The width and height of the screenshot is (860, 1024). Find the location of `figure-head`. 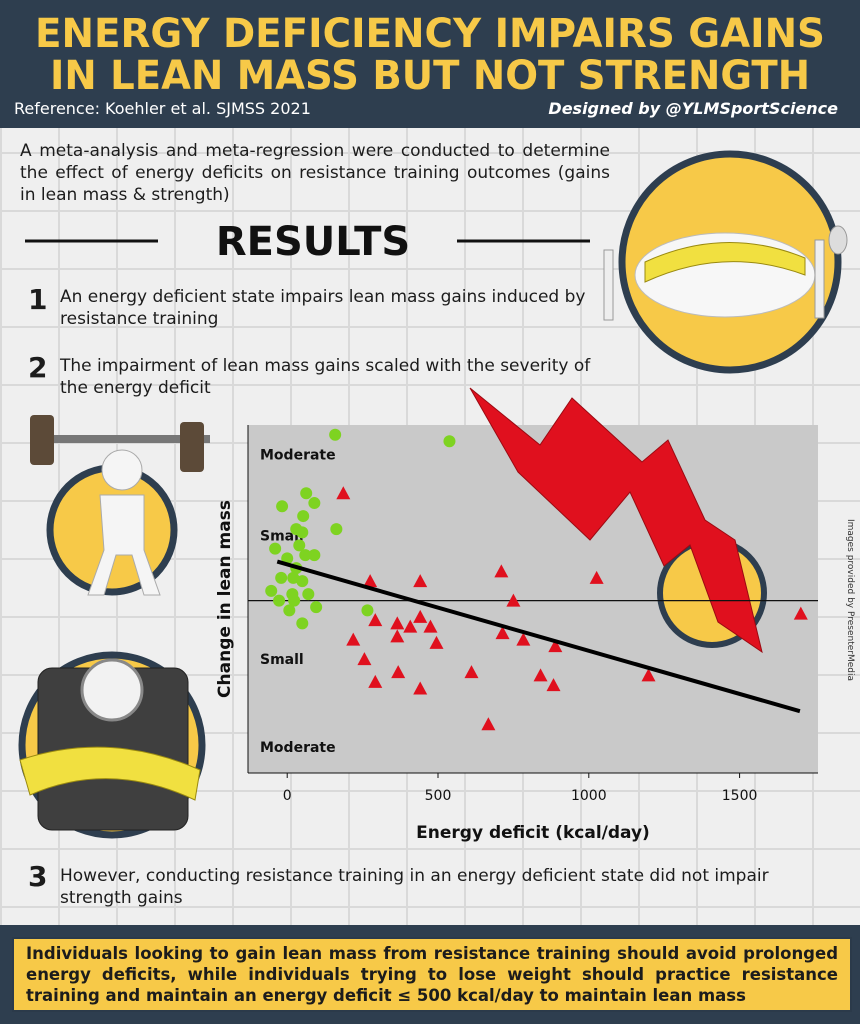

figure-head is located at coordinates (122, 470).